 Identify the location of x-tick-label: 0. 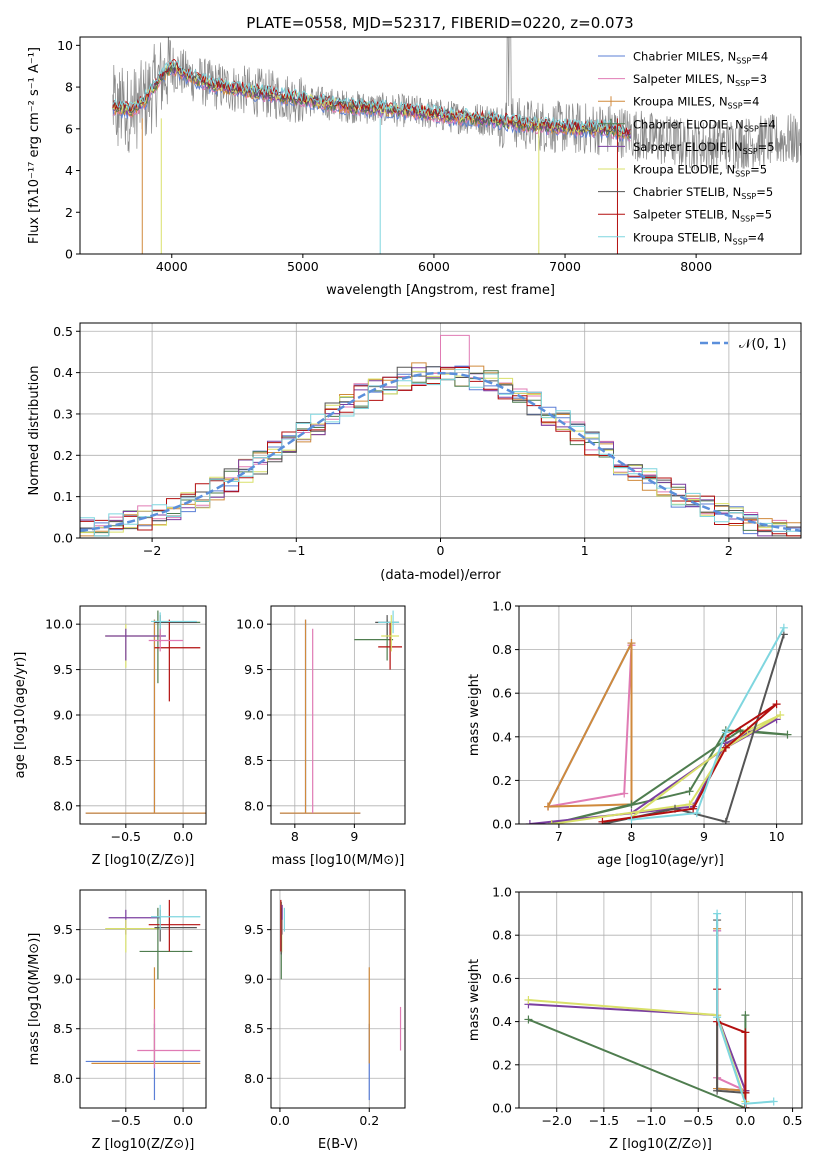
(441, 550).